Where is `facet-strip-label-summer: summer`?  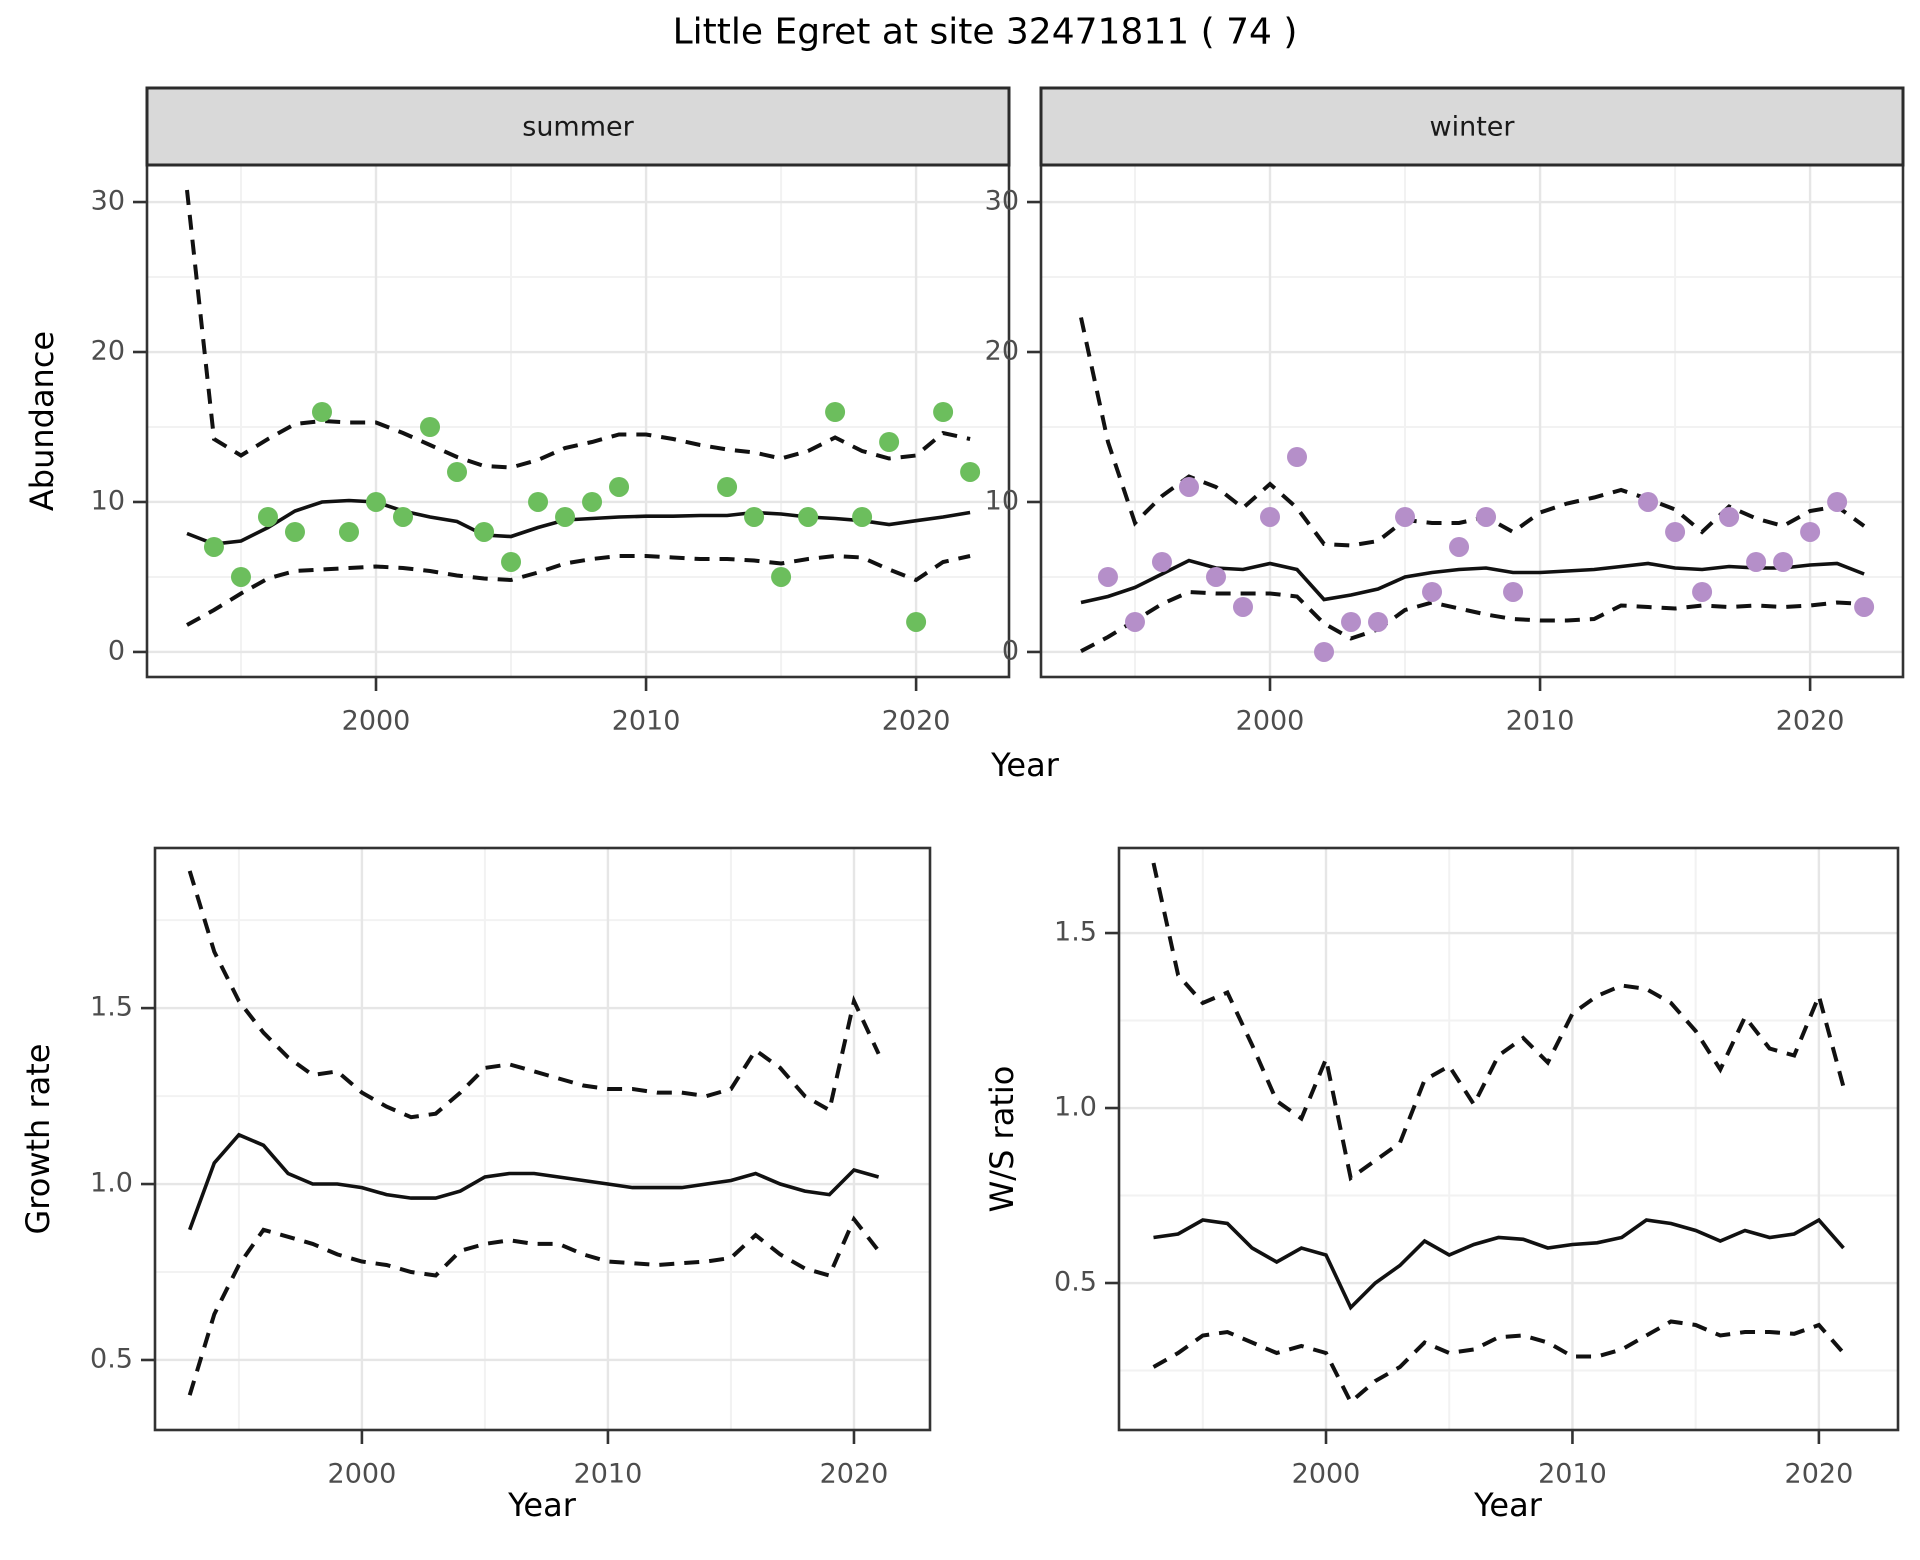
facet-strip-label-summer: summer is located at coordinates (578, 127).